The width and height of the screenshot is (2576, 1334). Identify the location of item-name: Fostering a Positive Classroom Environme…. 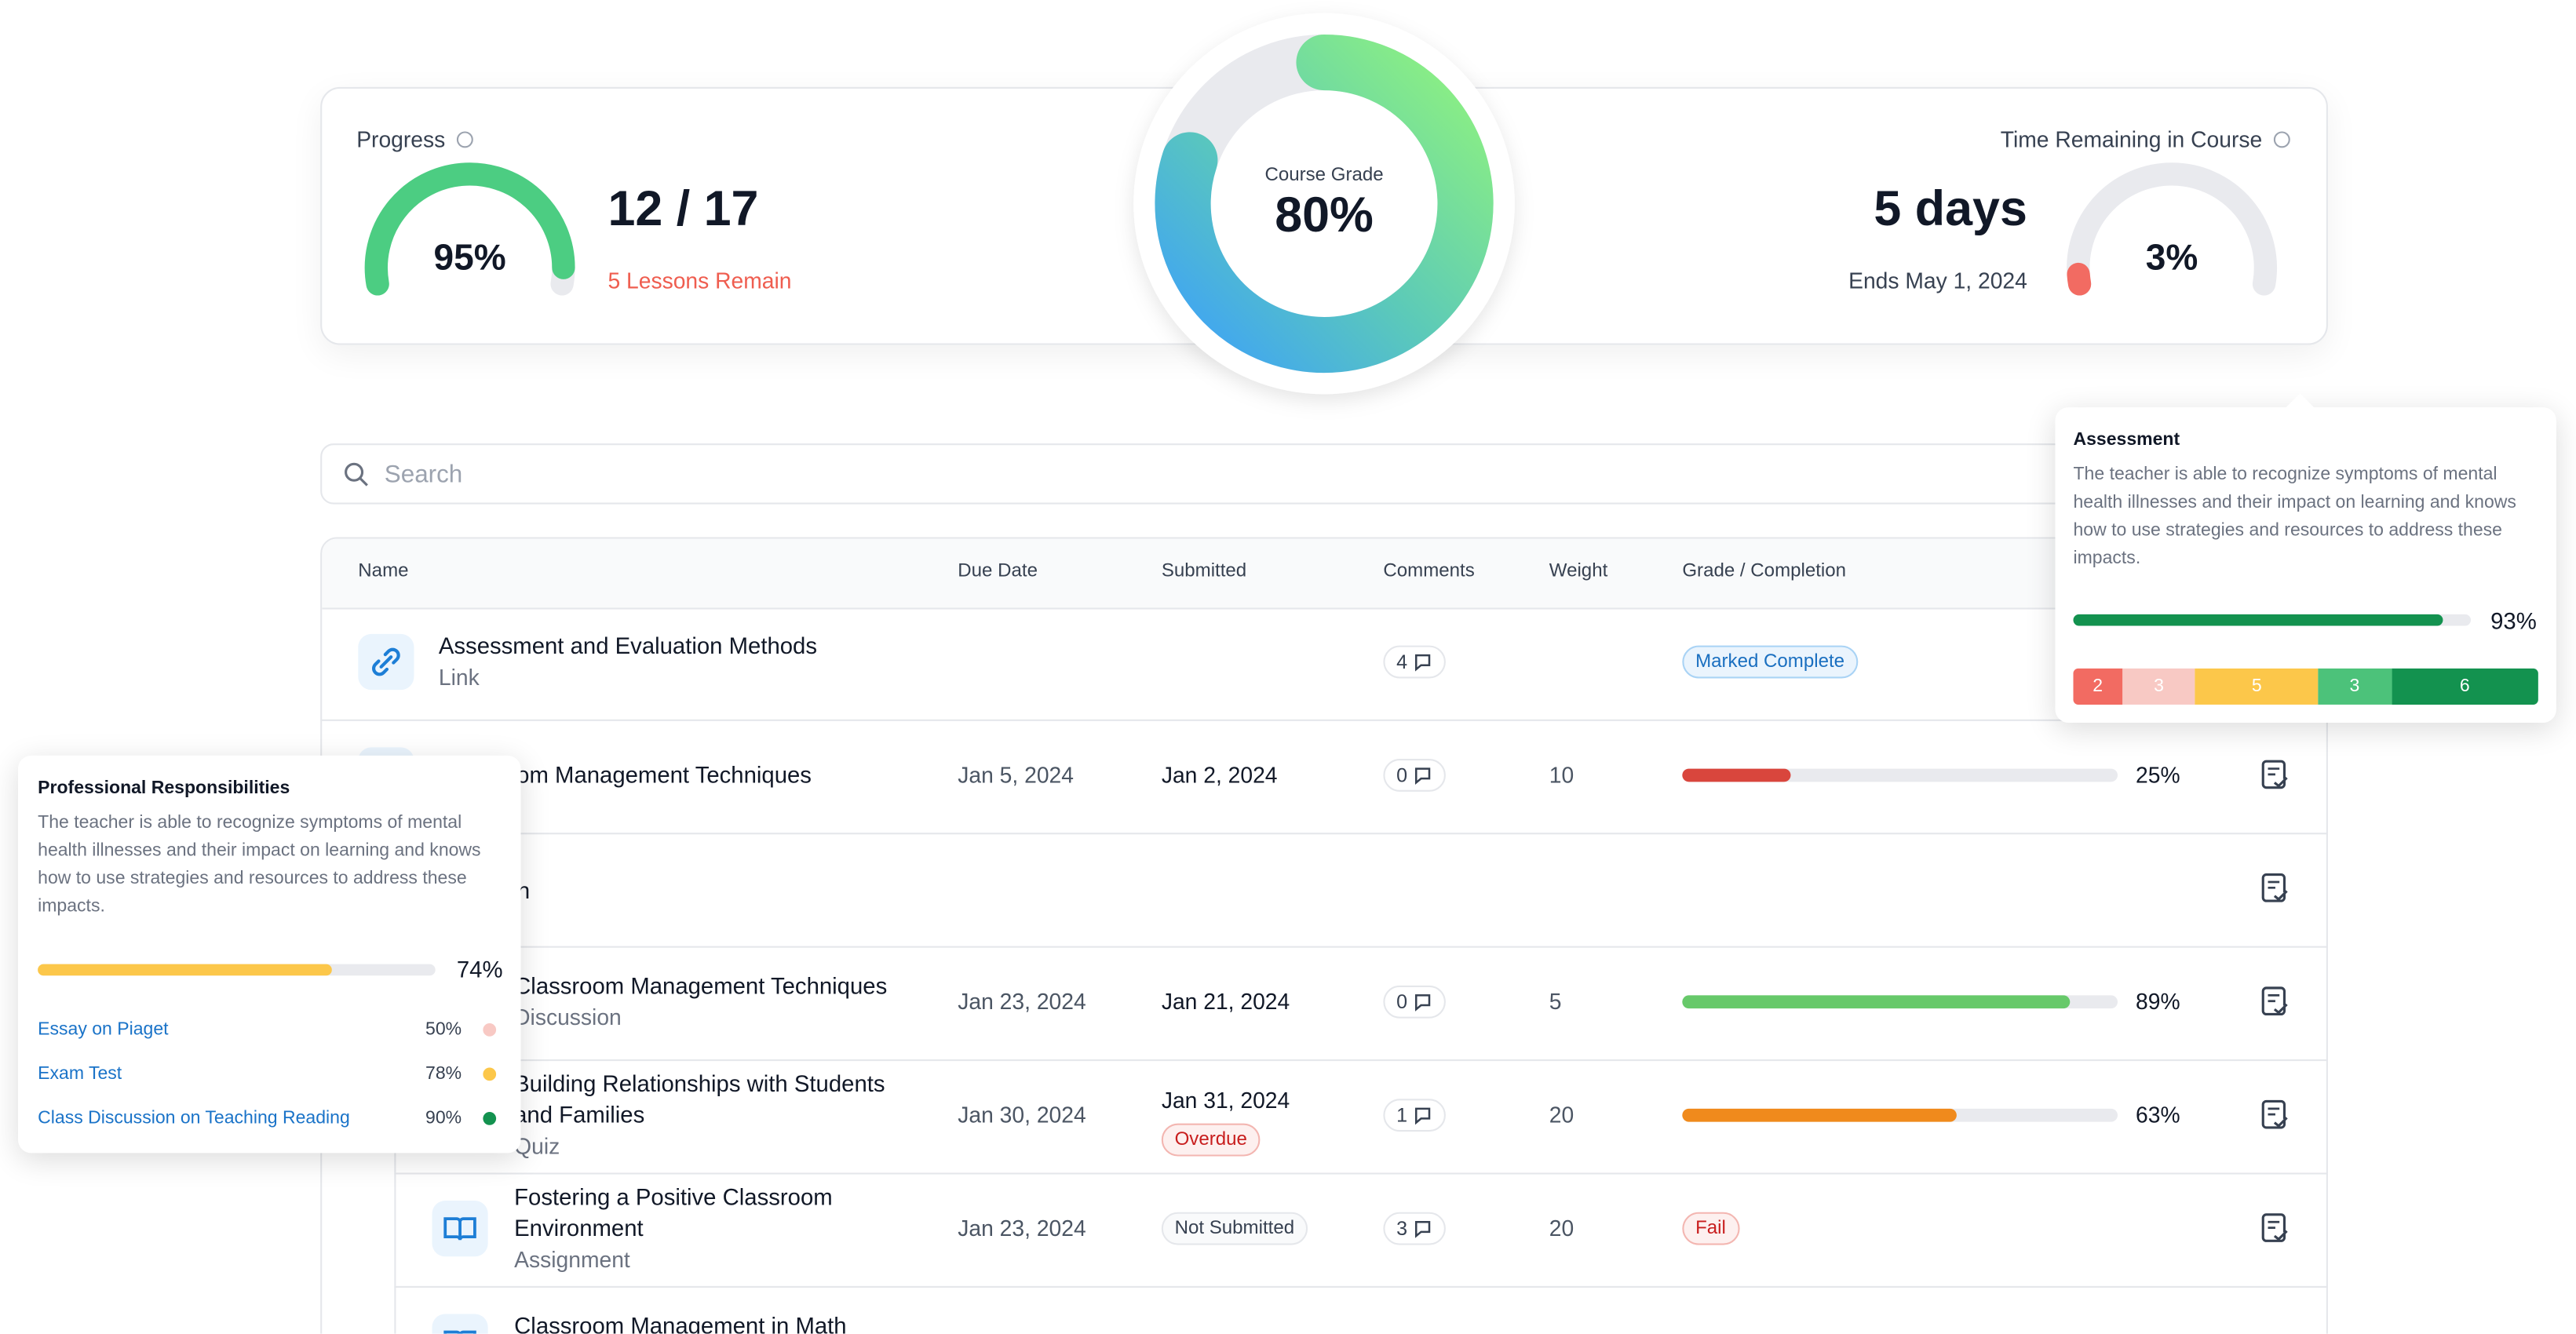
(673, 1212).